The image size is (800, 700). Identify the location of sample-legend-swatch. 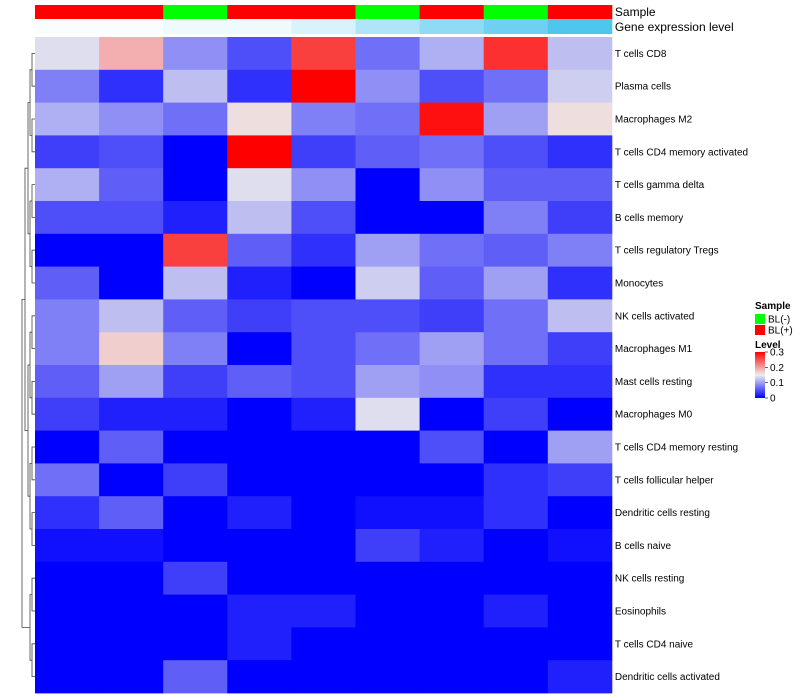
(760, 330).